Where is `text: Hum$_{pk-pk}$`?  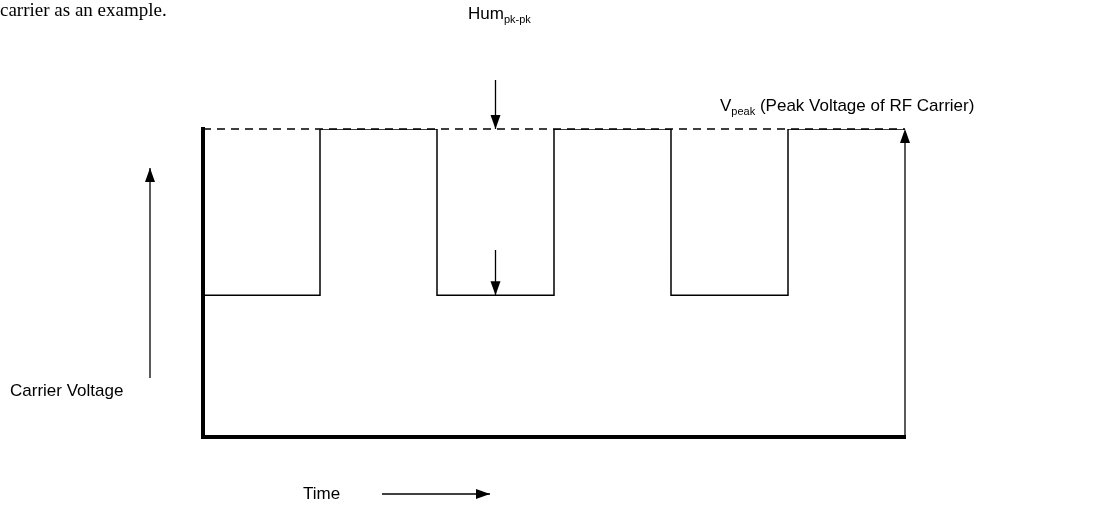 text: Hum$_{pk-pk}$ is located at coordinates (499, 15).